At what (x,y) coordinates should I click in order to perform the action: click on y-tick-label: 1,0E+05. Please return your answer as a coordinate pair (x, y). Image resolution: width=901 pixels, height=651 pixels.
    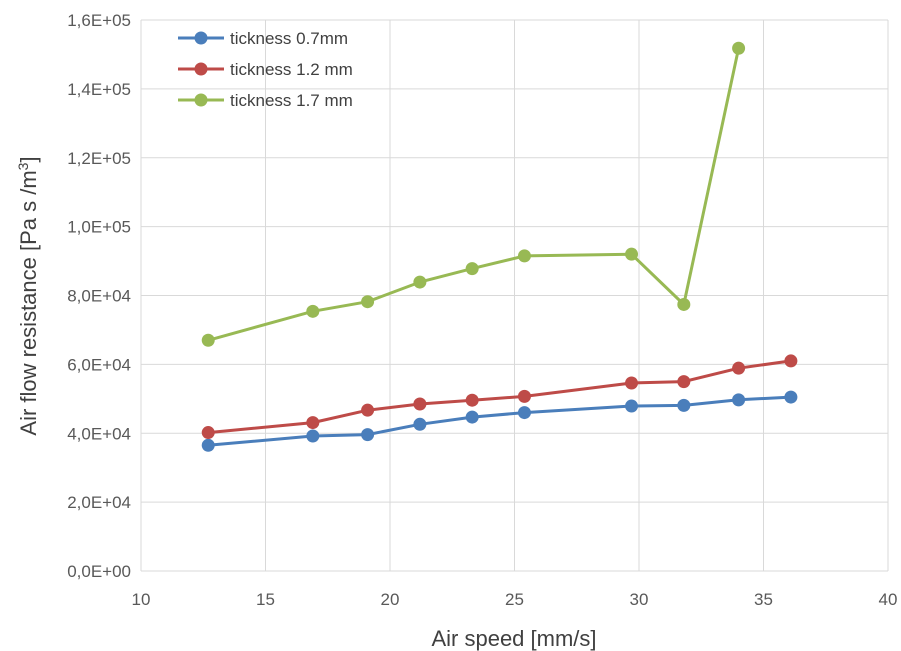
    Looking at the image, I should click on (99, 227).